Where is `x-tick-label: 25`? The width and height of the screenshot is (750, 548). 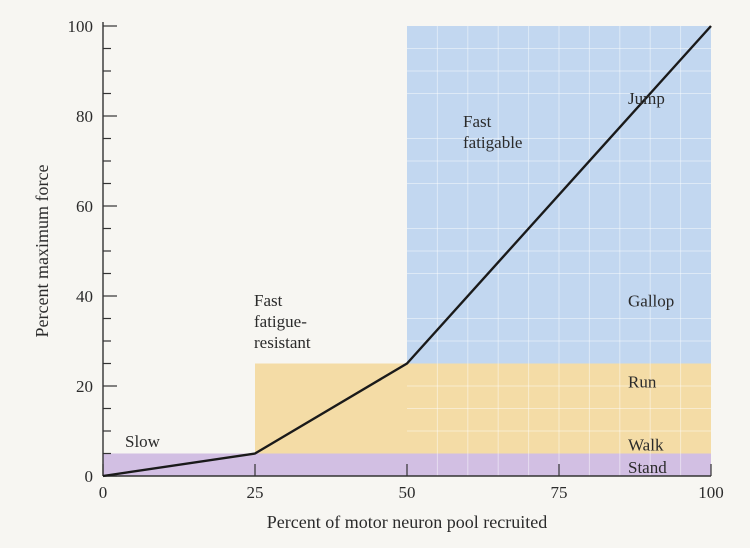 x-tick-label: 25 is located at coordinates (255, 492).